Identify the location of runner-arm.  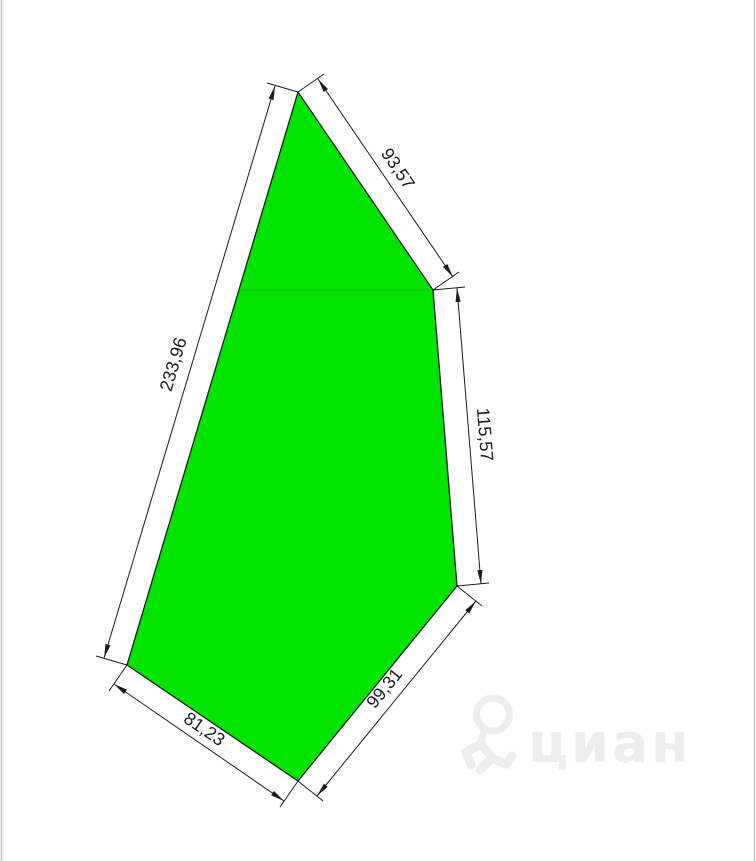
(473, 754).